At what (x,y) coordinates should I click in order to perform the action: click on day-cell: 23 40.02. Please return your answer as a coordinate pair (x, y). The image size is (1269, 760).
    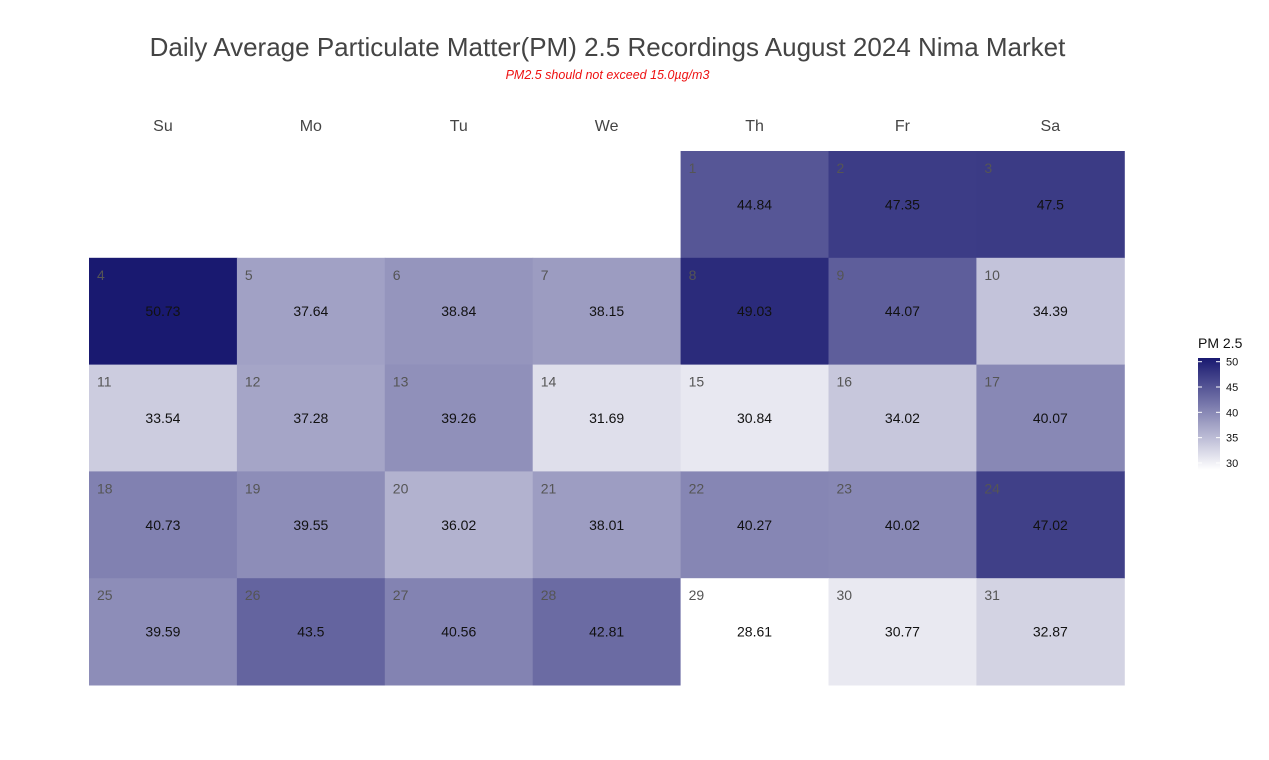
    Looking at the image, I should click on (902, 525).